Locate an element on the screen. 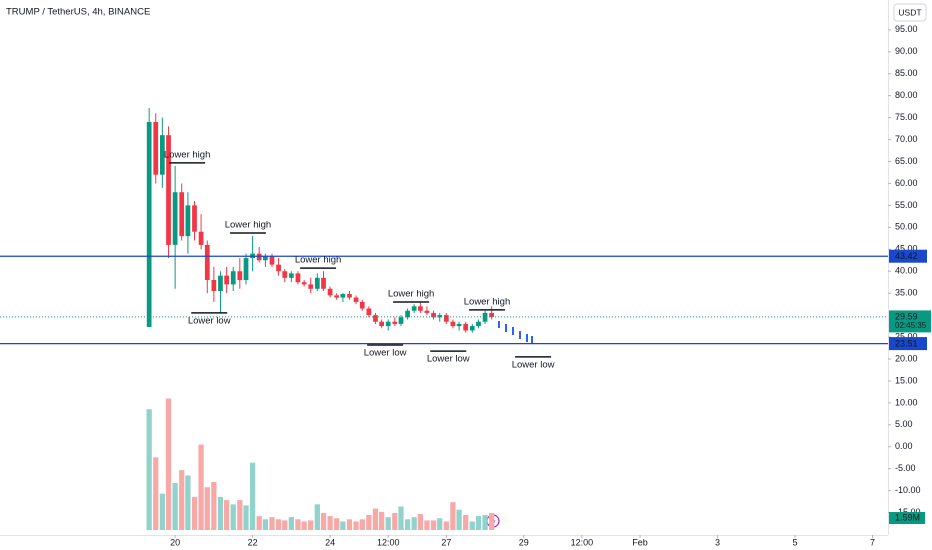 This screenshot has width=932, height=550. last-price-label: 29.59 is located at coordinates (906, 316).